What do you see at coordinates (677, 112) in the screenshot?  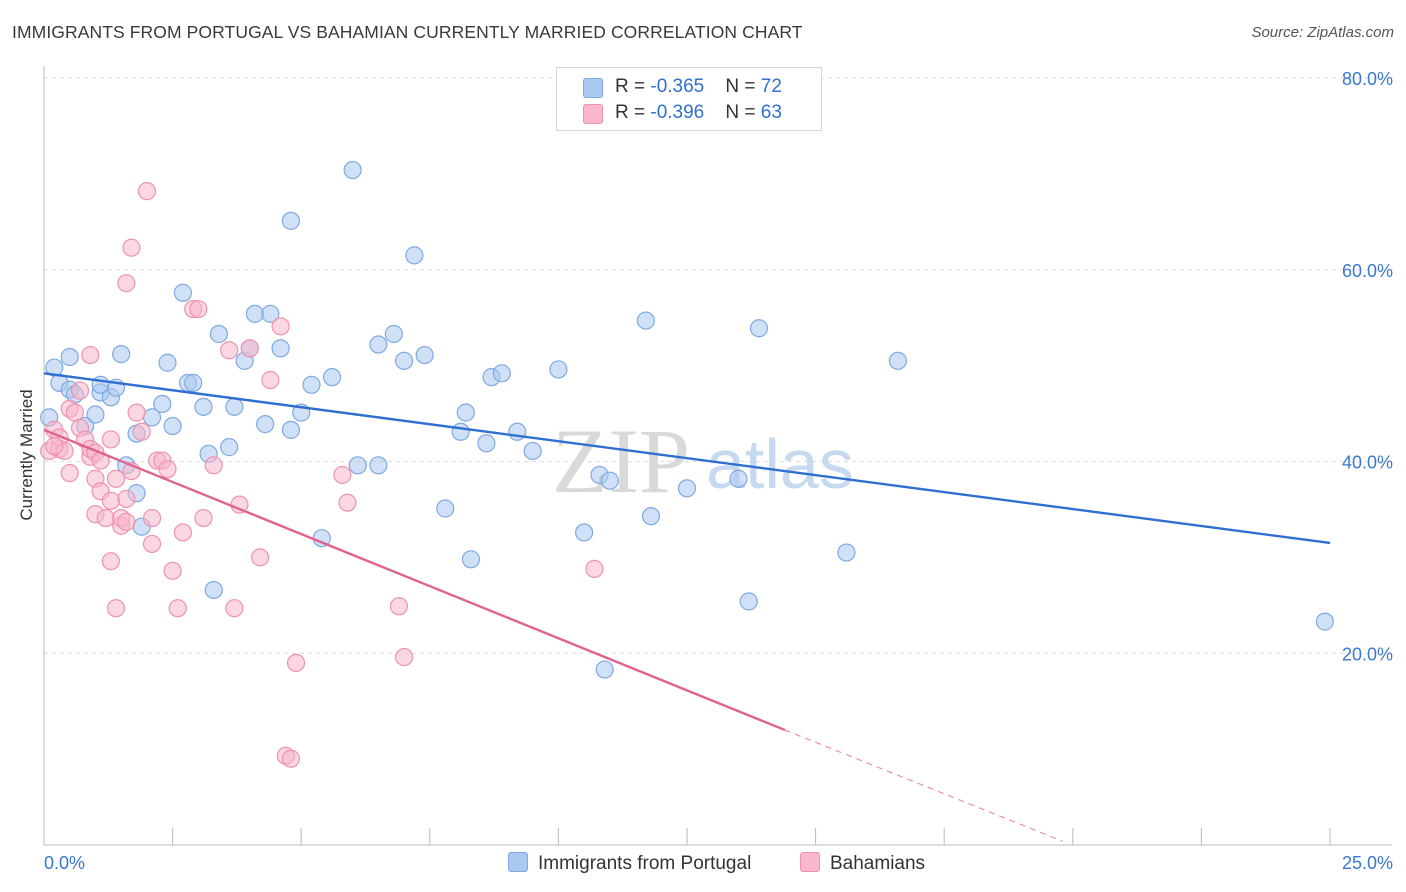 I see `legend-r-value: -0.396` at bounding box center [677, 112].